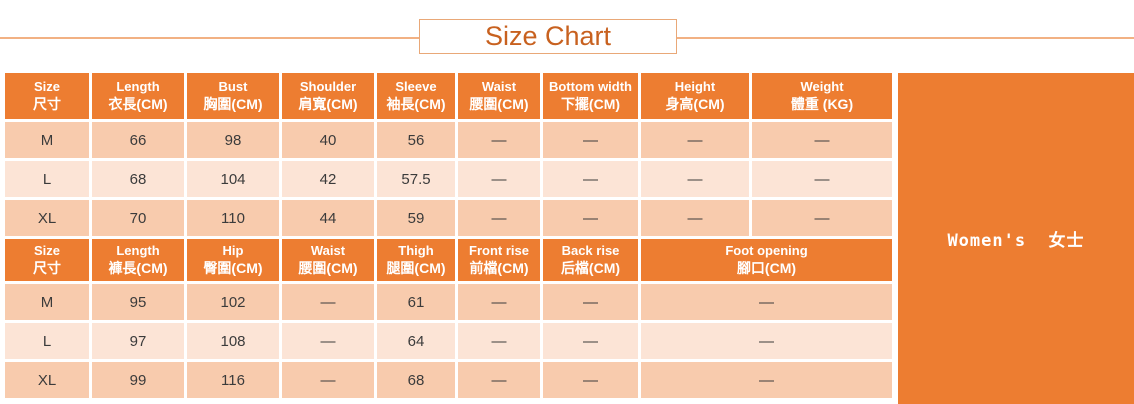 The image size is (1134, 404). What do you see at coordinates (416, 140) in the screenshot?
I see `value-cell: 56` at bounding box center [416, 140].